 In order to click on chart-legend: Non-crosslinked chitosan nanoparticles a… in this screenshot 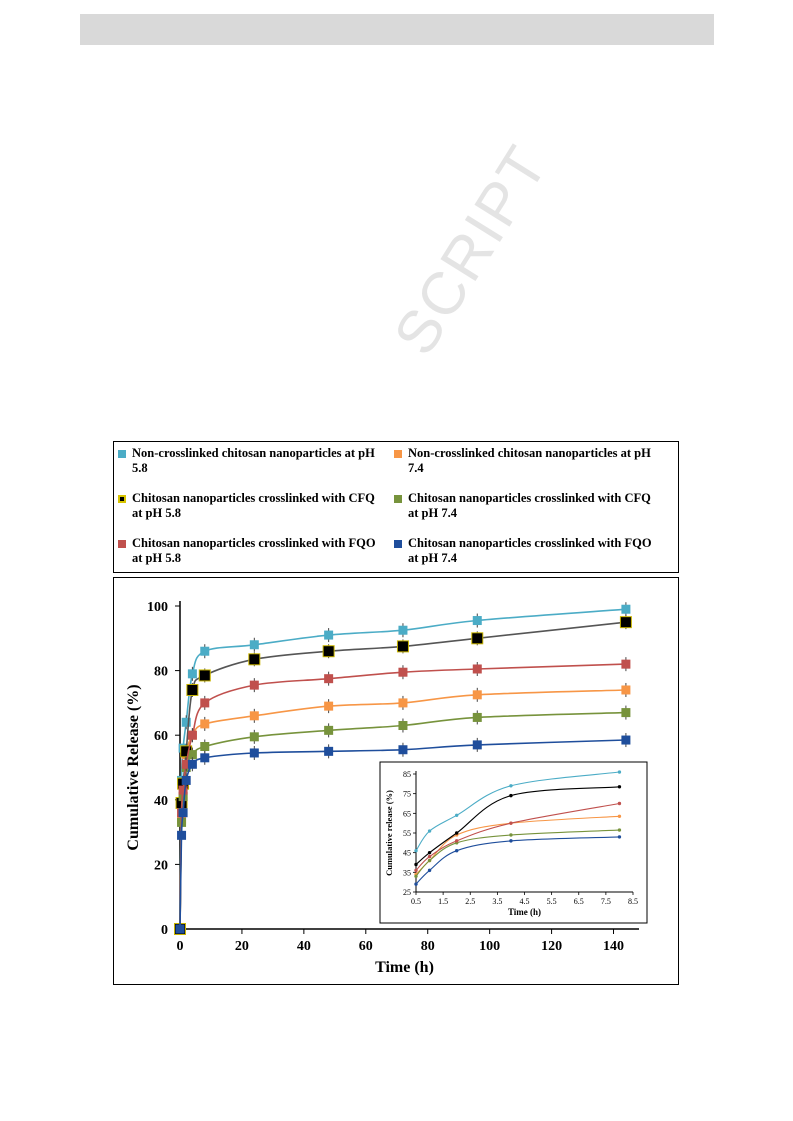, I will do `click(396, 507)`.